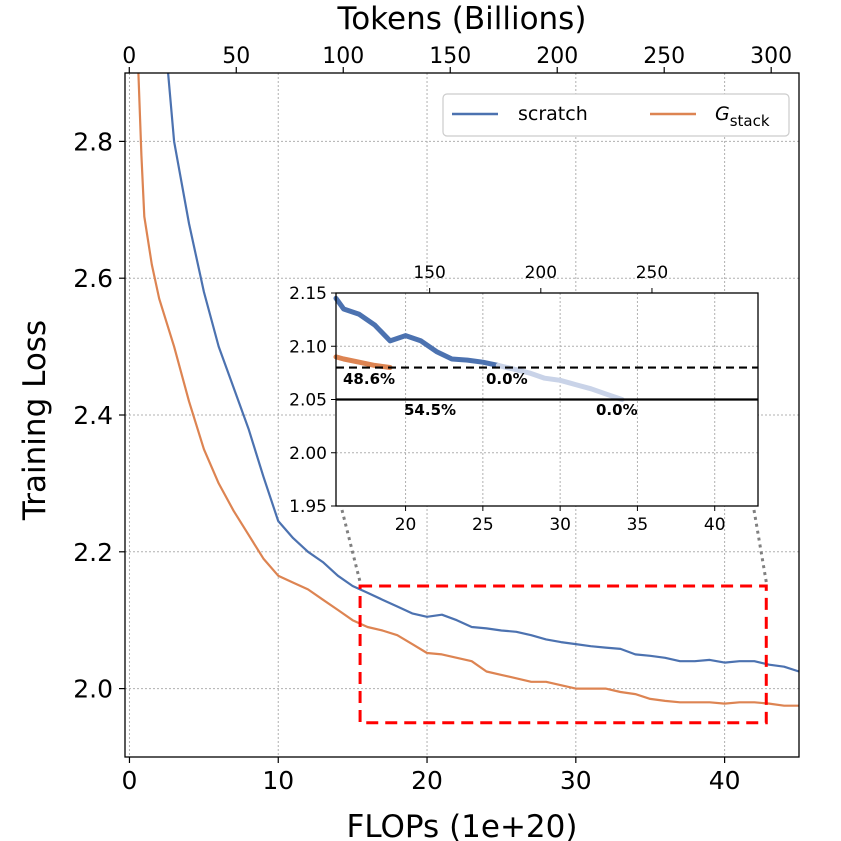 Image resolution: width=841 pixels, height=841 pixels. I want to click on inset-x-tick-label: 40, so click(715, 525).